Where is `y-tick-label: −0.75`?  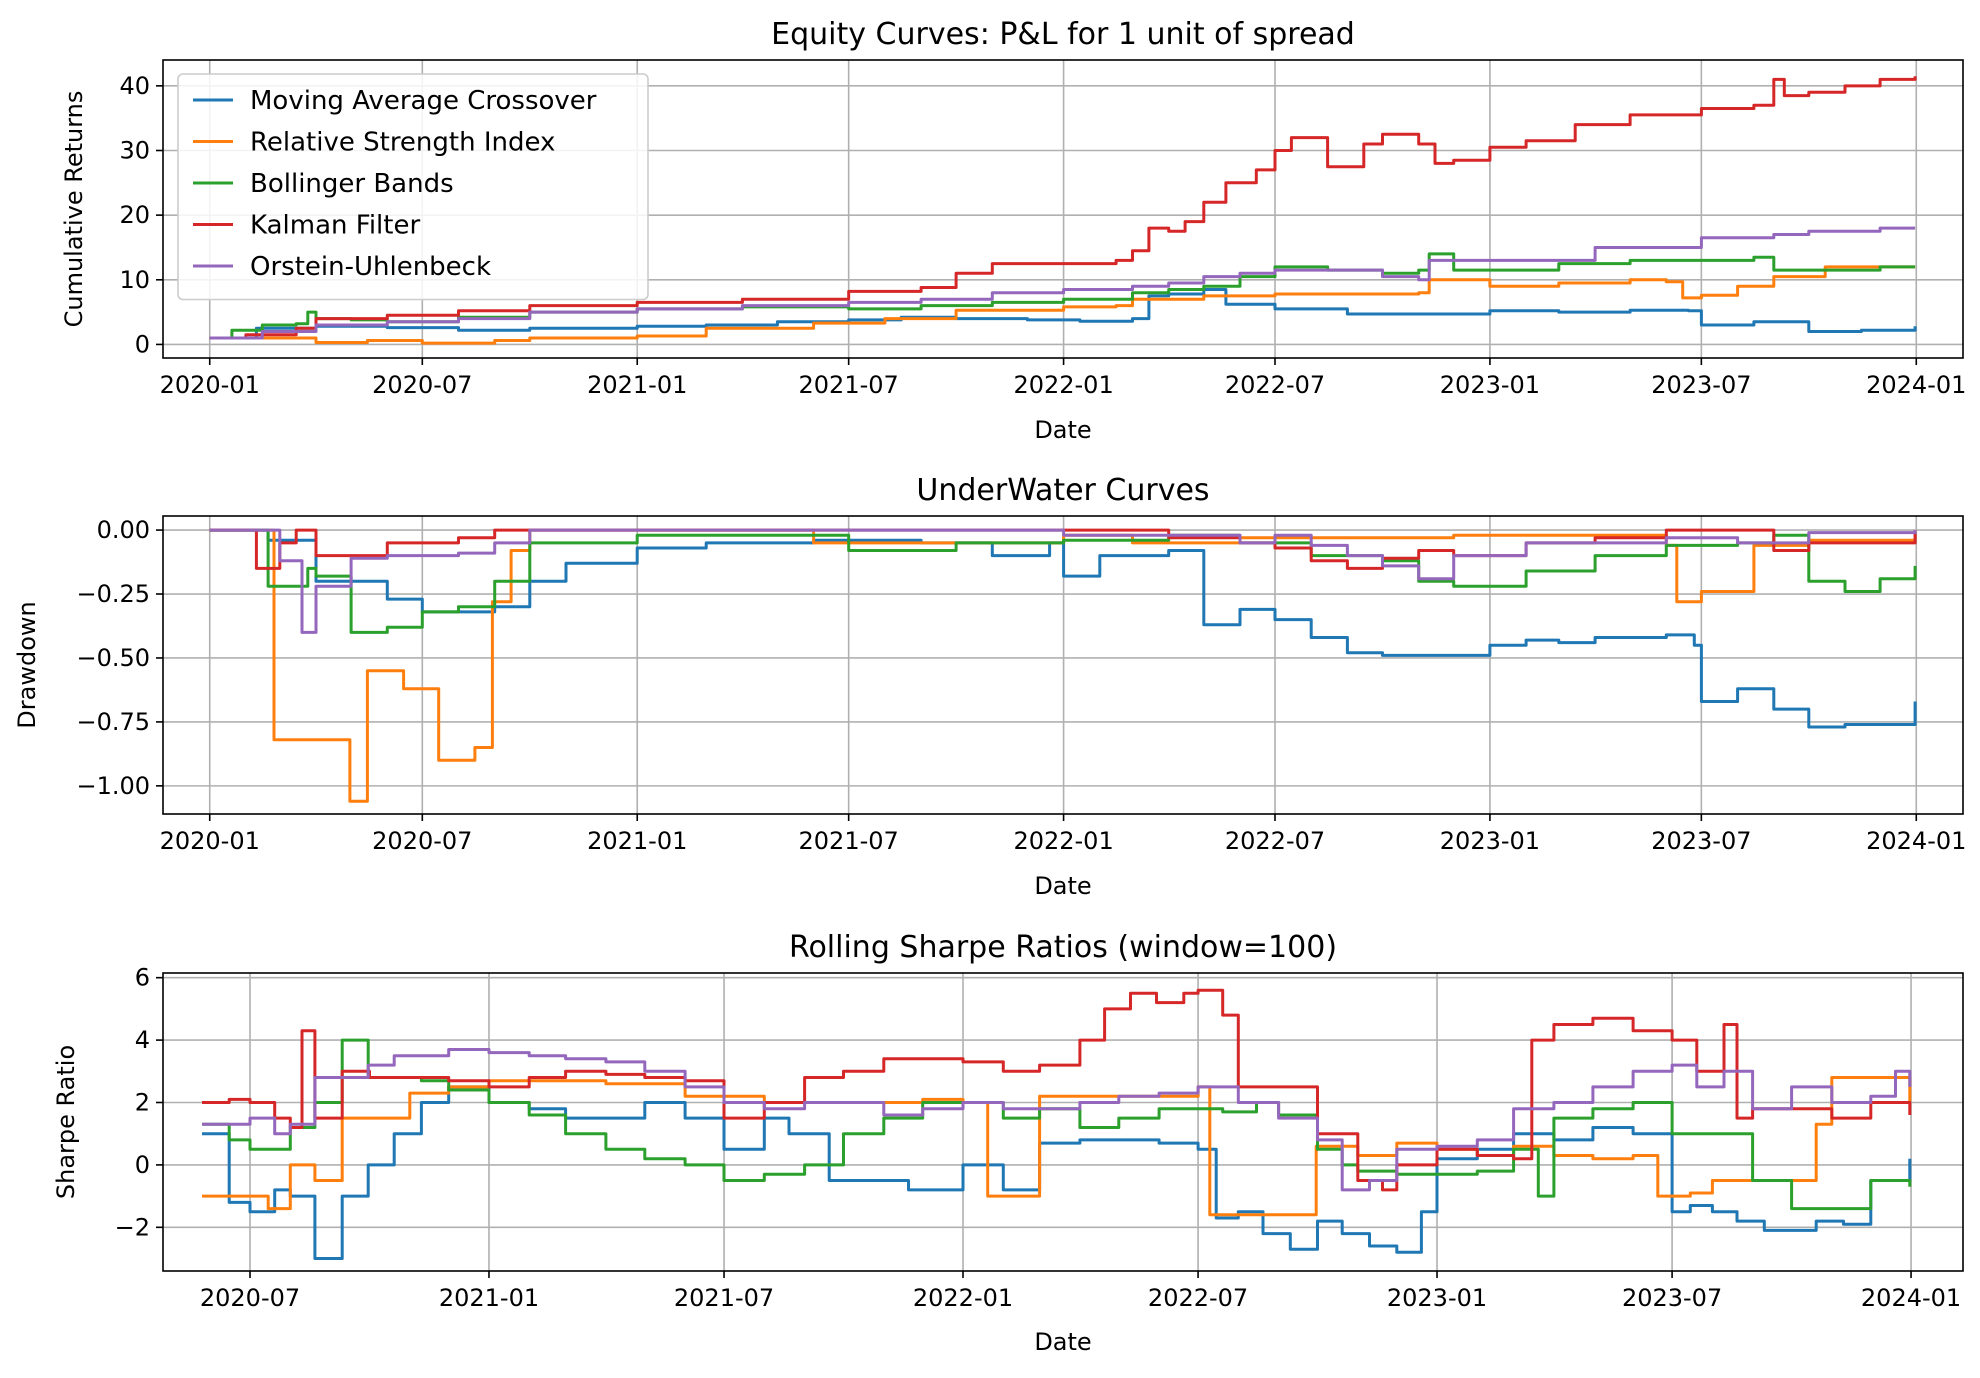
y-tick-label: −0.75 is located at coordinates (113, 722).